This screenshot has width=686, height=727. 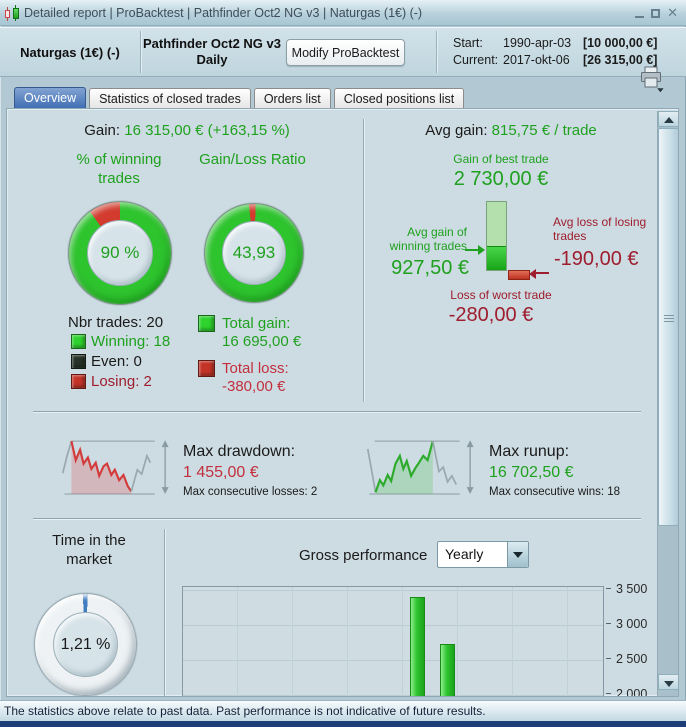 What do you see at coordinates (292, 98) in the screenshot?
I see `tab-orders-list: Orders list` at bounding box center [292, 98].